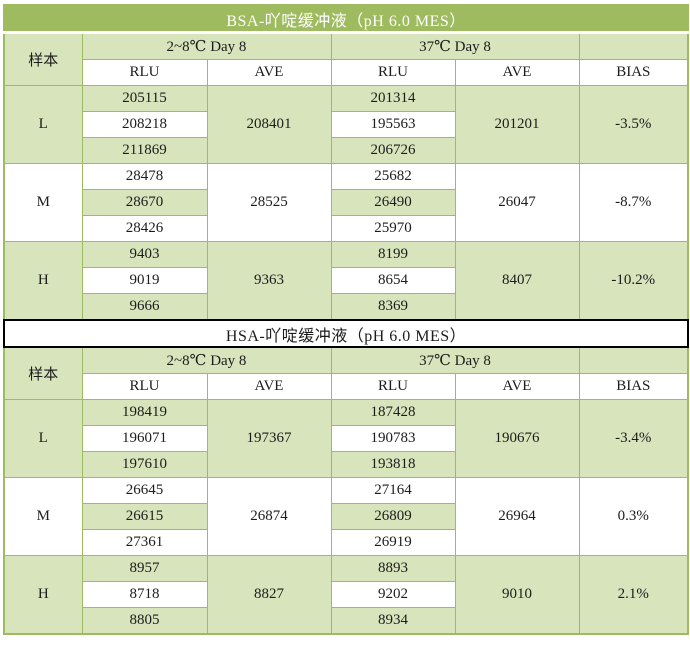 This screenshot has height=649, width=690. I want to click on rlu-value-cell: 9019, so click(144, 280).